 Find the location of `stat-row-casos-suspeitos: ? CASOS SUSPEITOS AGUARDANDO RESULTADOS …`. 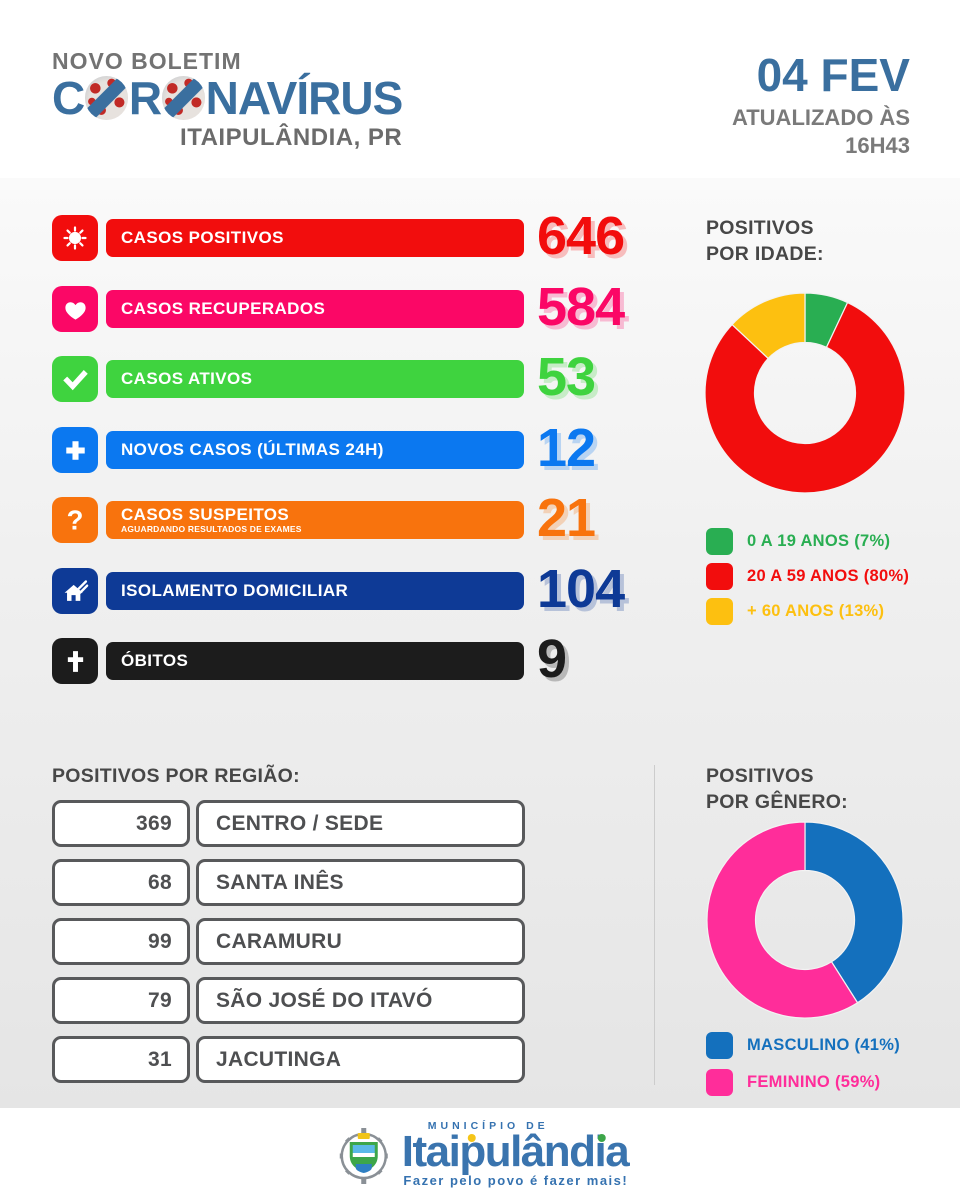

stat-row-casos-suspeitos: ? CASOS SUSPEITOS AGUARDANDO RESULTADOS … is located at coordinates (382, 518).